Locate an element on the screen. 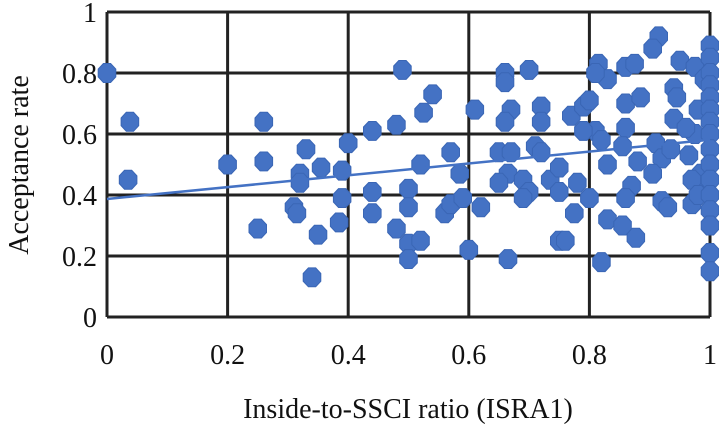 The height and width of the screenshot is (424, 719). y-tick-label: 0.6 is located at coordinates (79, 135).